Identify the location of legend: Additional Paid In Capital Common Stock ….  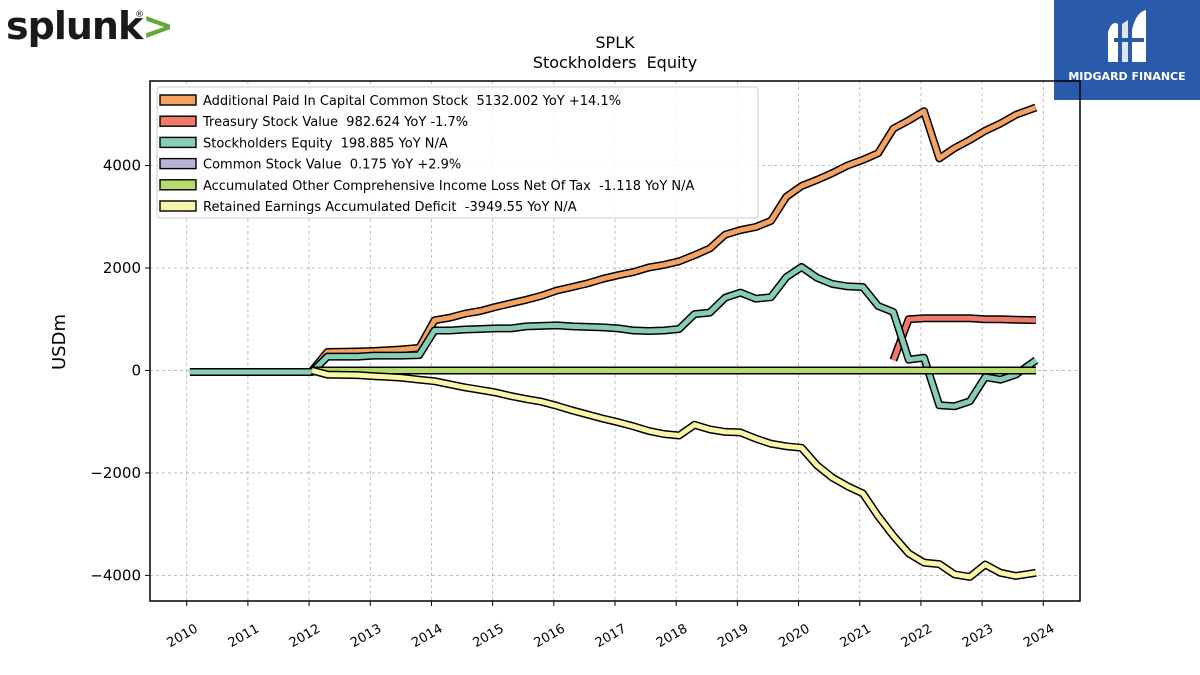
(457, 152).